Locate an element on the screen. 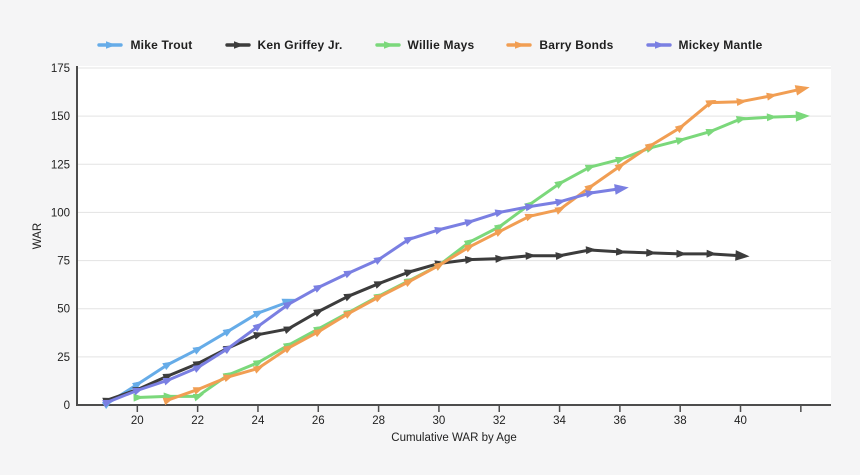 This screenshot has height=475, width=860. x-tick-label: 32 is located at coordinates (499, 421).